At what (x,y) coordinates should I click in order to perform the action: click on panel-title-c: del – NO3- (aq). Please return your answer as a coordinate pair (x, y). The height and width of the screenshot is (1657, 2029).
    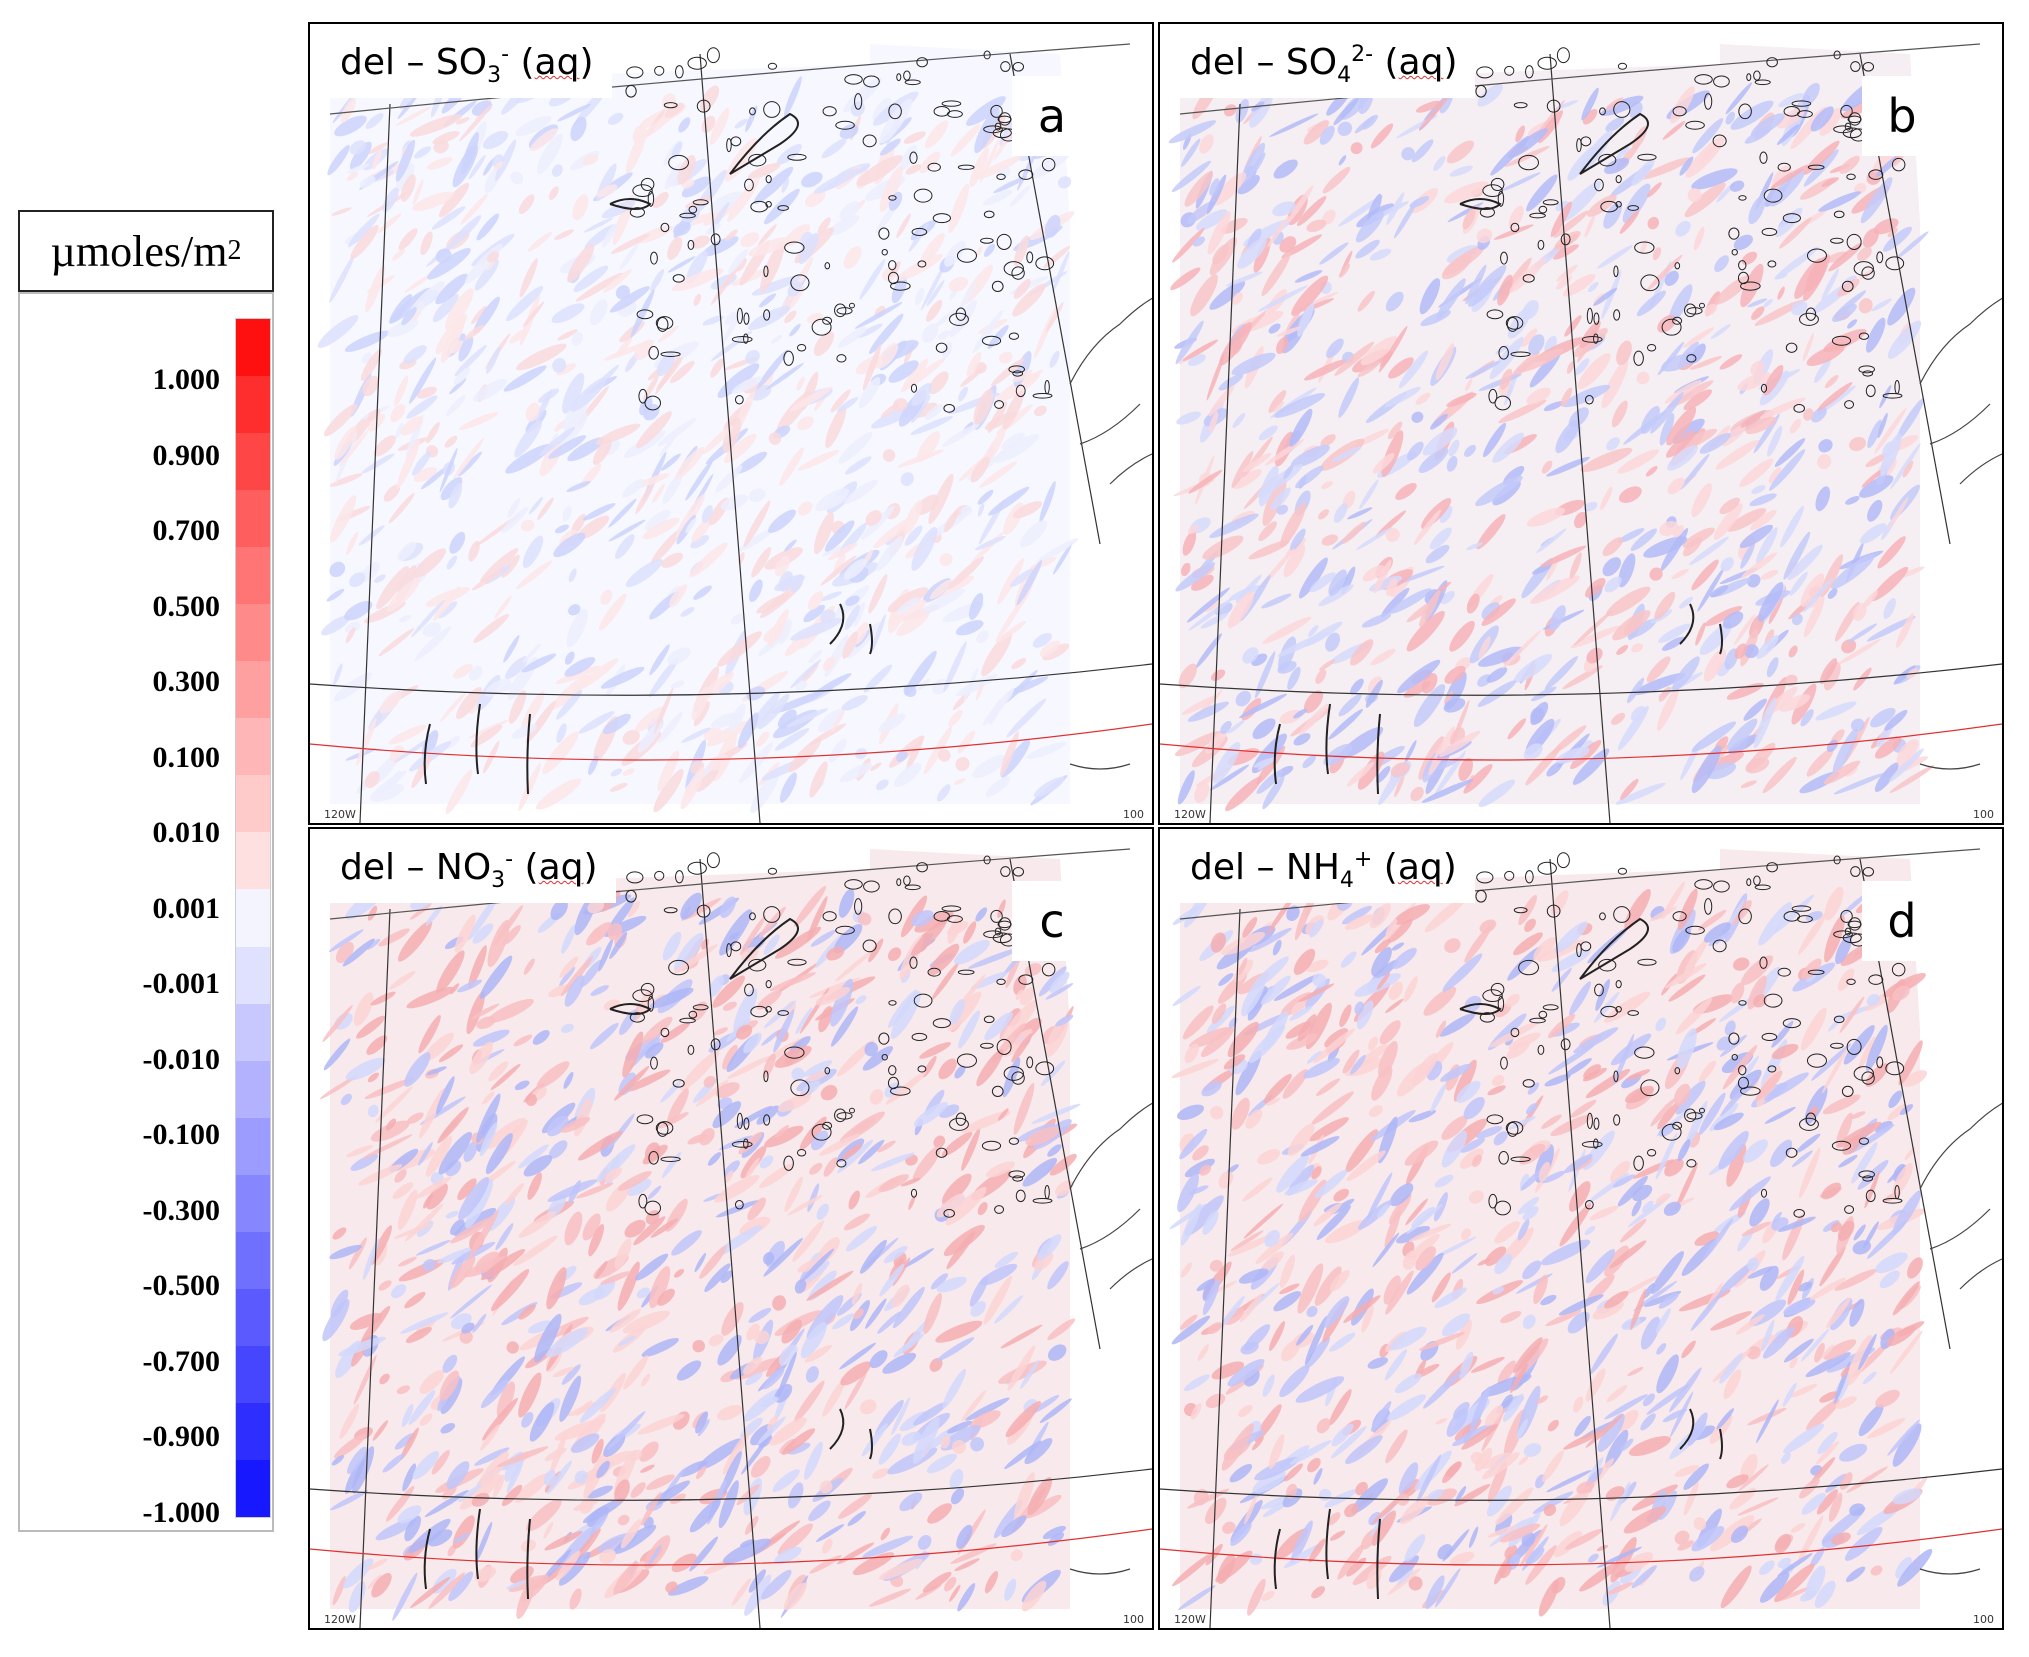
    Looking at the image, I should click on (467, 870).